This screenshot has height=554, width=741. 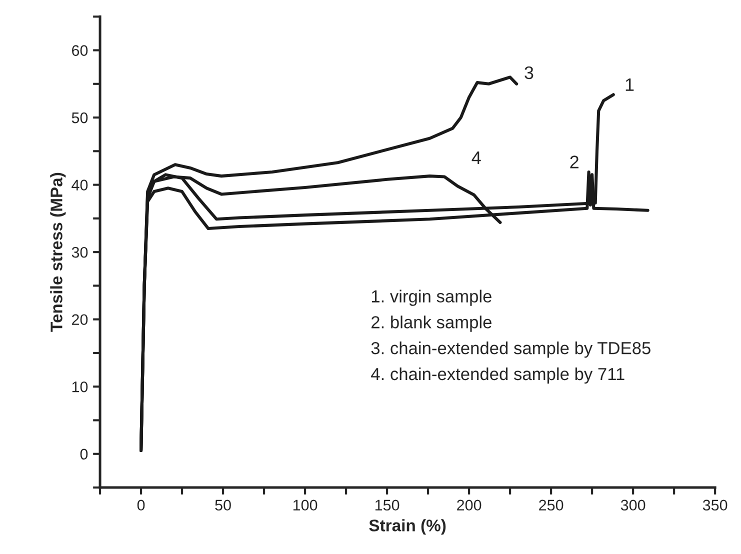 I want to click on x-tick-label: 50, so click(x=223, y=505).